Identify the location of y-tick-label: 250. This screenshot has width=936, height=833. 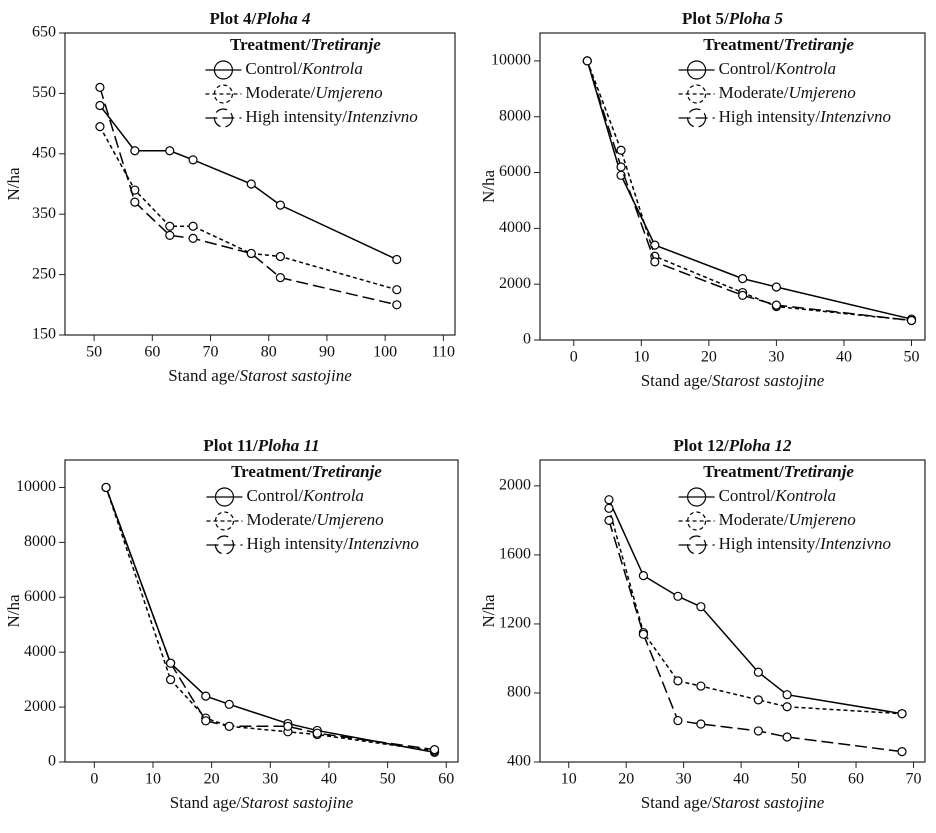
(44, 273).